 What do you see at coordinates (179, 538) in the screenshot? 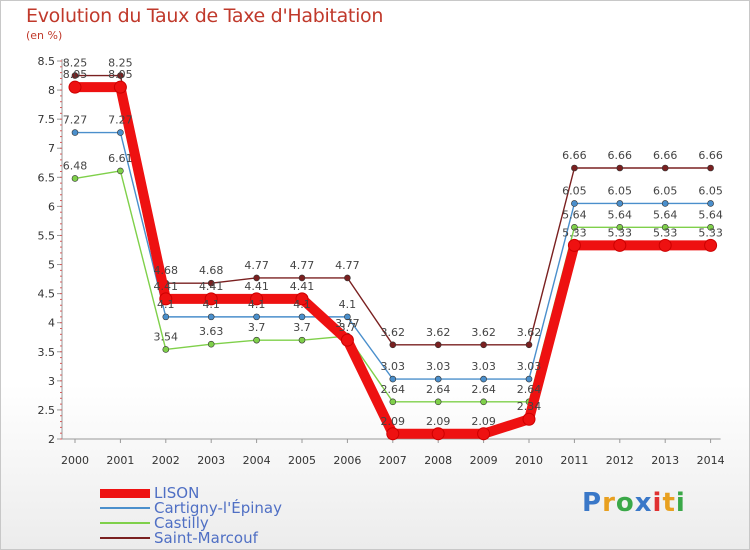
I see `legend-item-saint-marcouf: Saint-Marcouf` at bounding box center [179, 538].